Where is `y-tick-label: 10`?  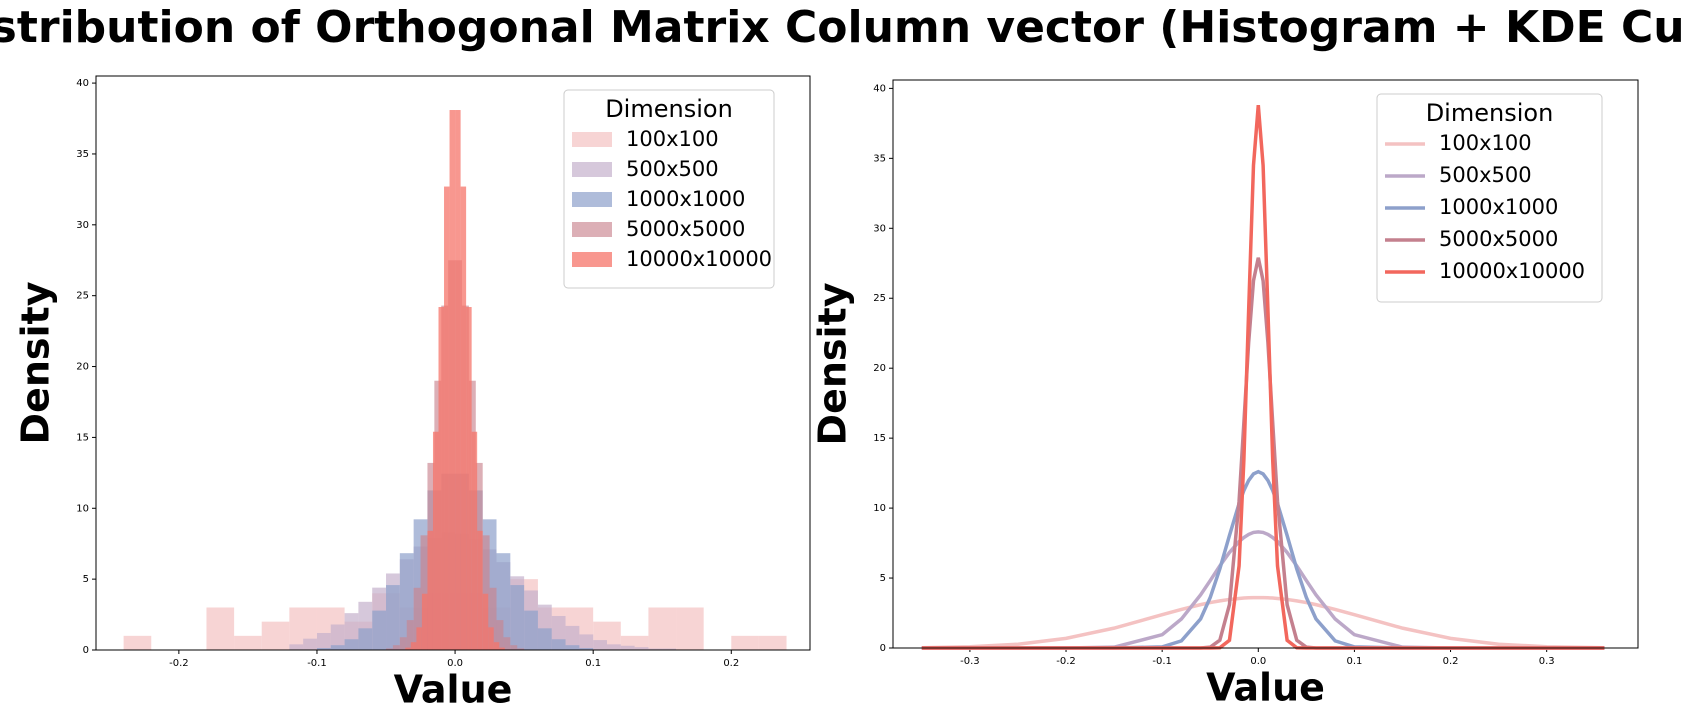 y-tick-label: 10 is located at coordinates (879, 508).